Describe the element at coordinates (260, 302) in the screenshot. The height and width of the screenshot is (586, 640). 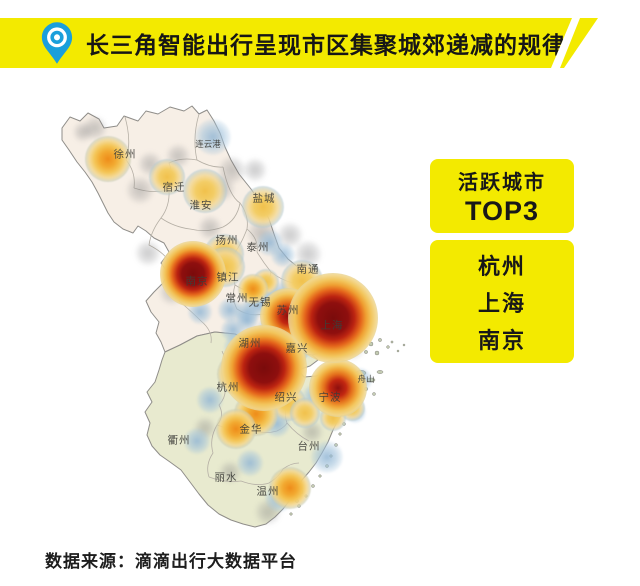
I see `city-label: 无锡` at that location.